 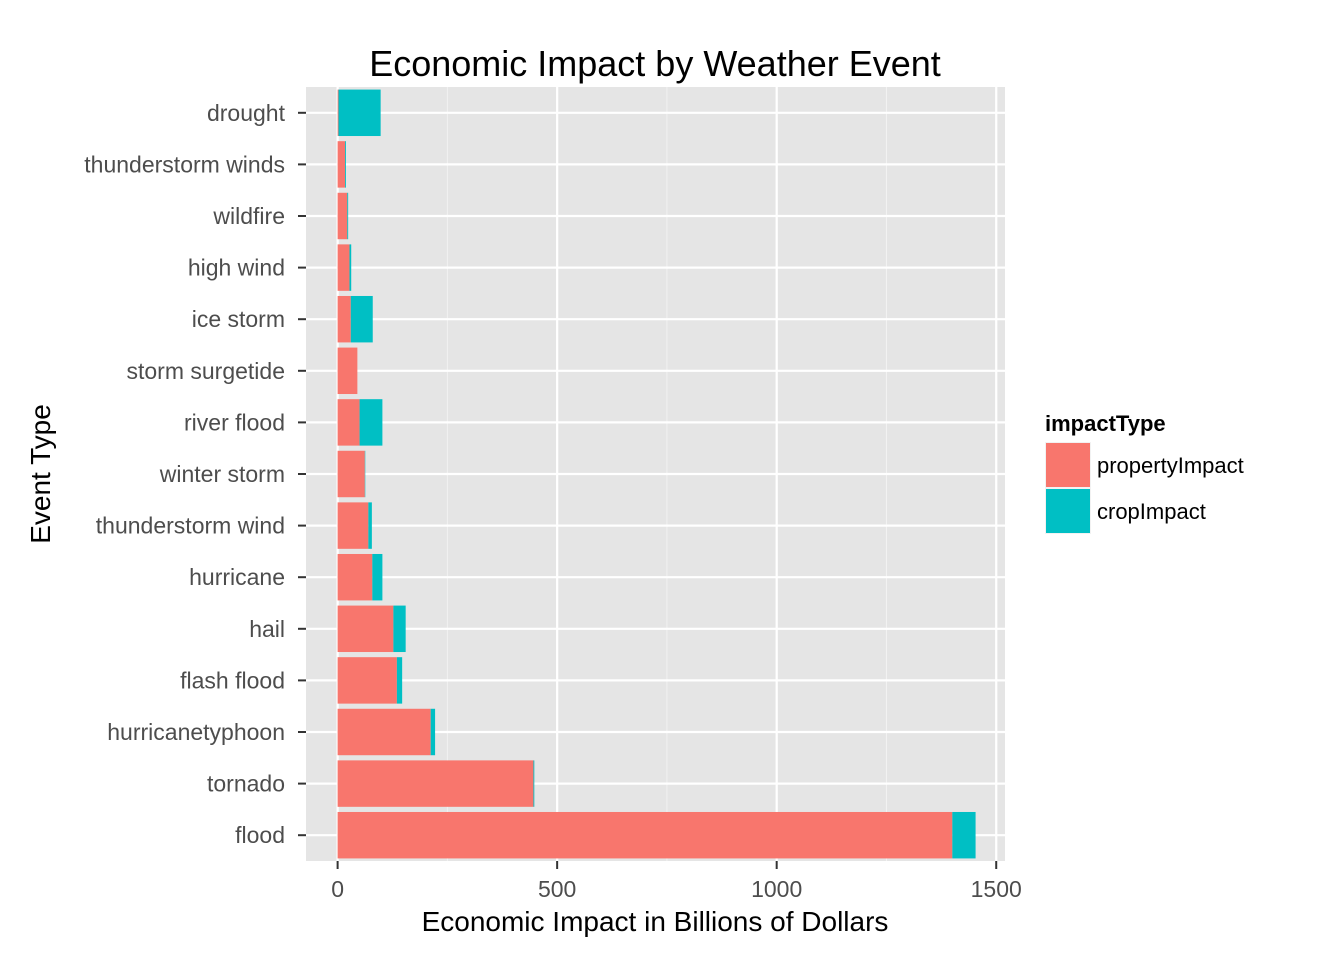 I want to click on y-tick-label: drought, so click(x=246, y=113).